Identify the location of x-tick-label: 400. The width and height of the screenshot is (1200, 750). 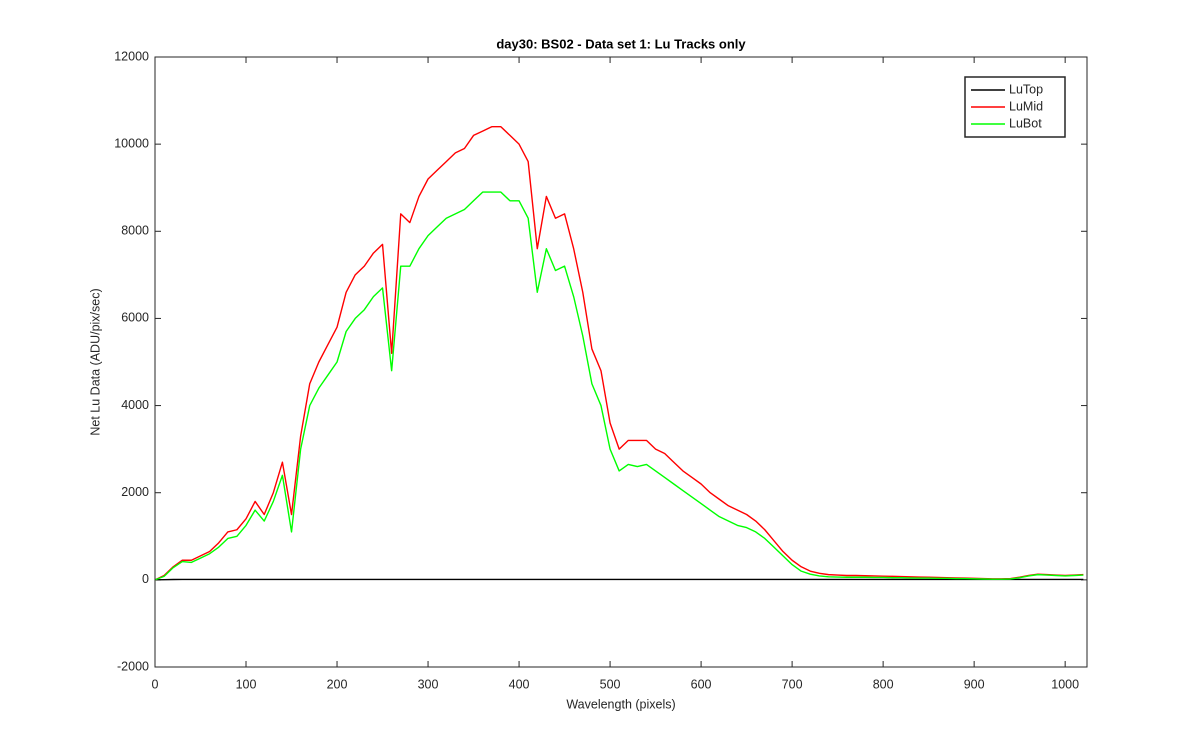
(519, 684).